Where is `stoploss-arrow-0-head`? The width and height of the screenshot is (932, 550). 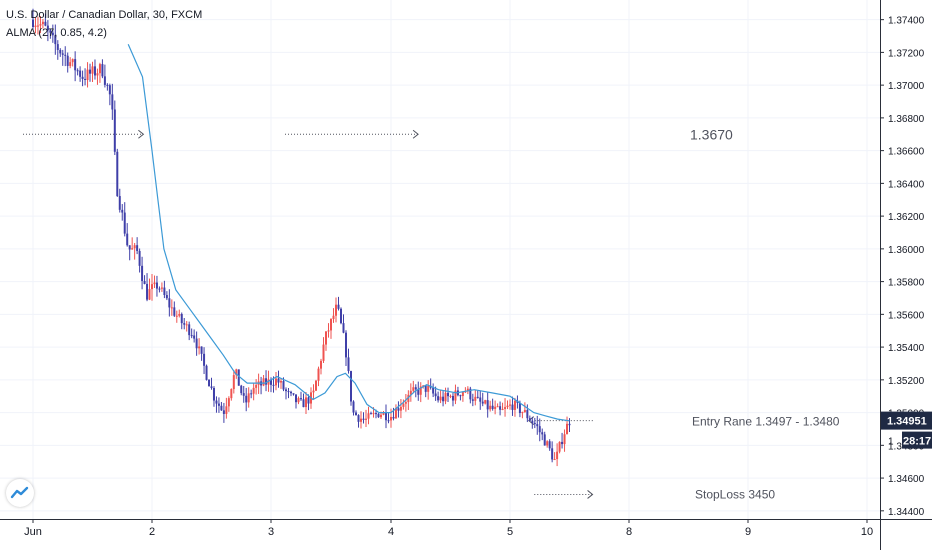 stoploss-arrow-0-head is located at coordinates (590, 494).